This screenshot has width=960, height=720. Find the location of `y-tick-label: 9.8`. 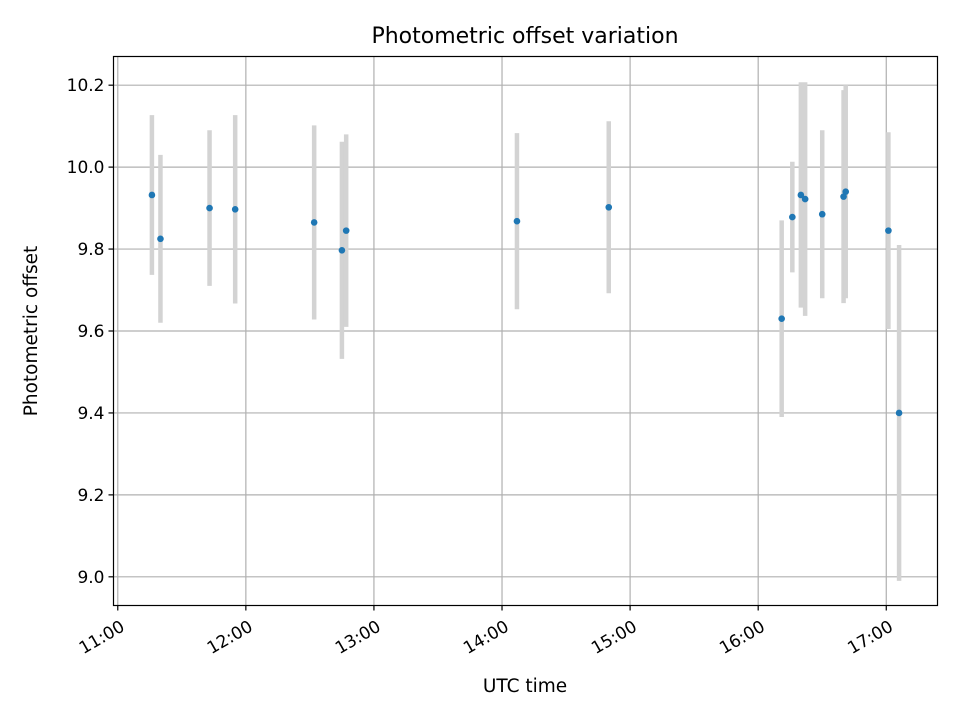

y-tick-label: 9.8 is located at coordinates (90, 250).